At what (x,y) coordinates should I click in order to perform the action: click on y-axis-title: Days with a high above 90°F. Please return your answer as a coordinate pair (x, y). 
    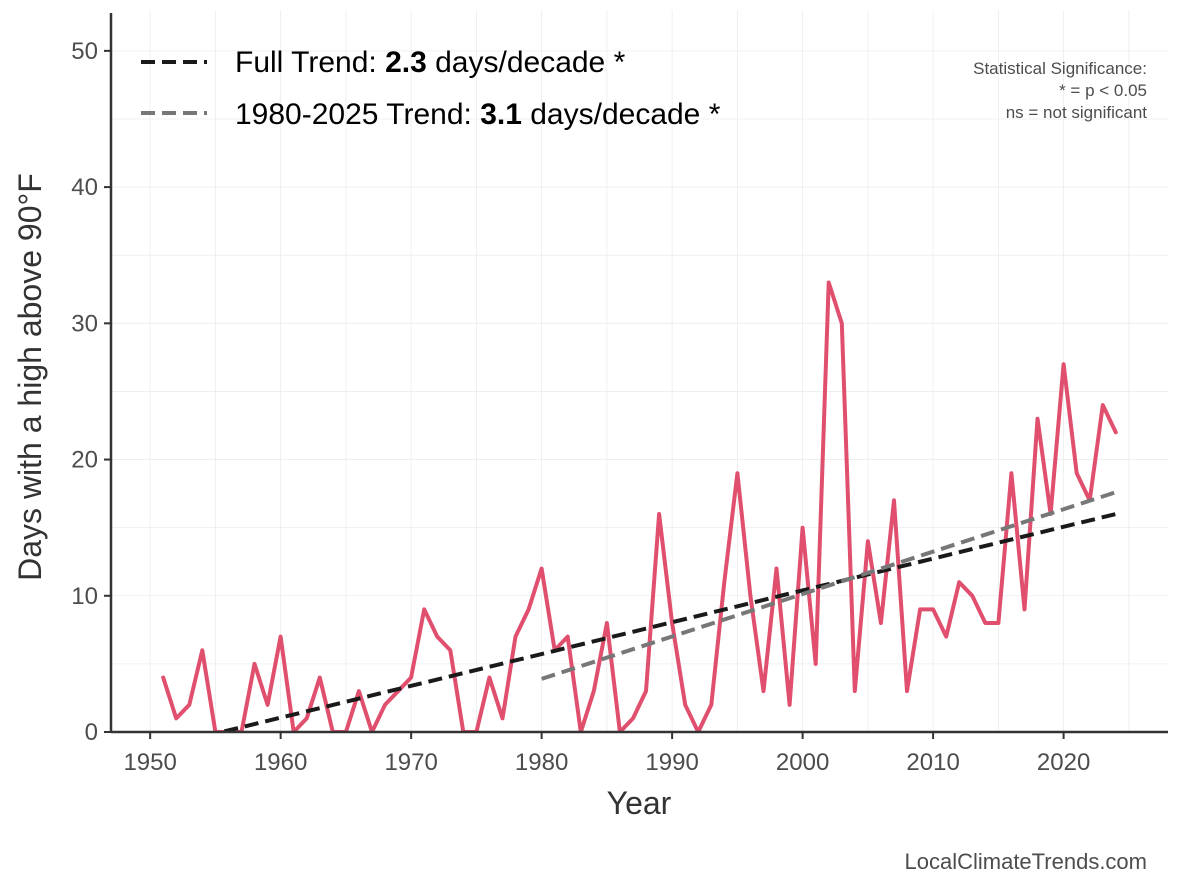
    Looking at the image, I should click on (30, 377).